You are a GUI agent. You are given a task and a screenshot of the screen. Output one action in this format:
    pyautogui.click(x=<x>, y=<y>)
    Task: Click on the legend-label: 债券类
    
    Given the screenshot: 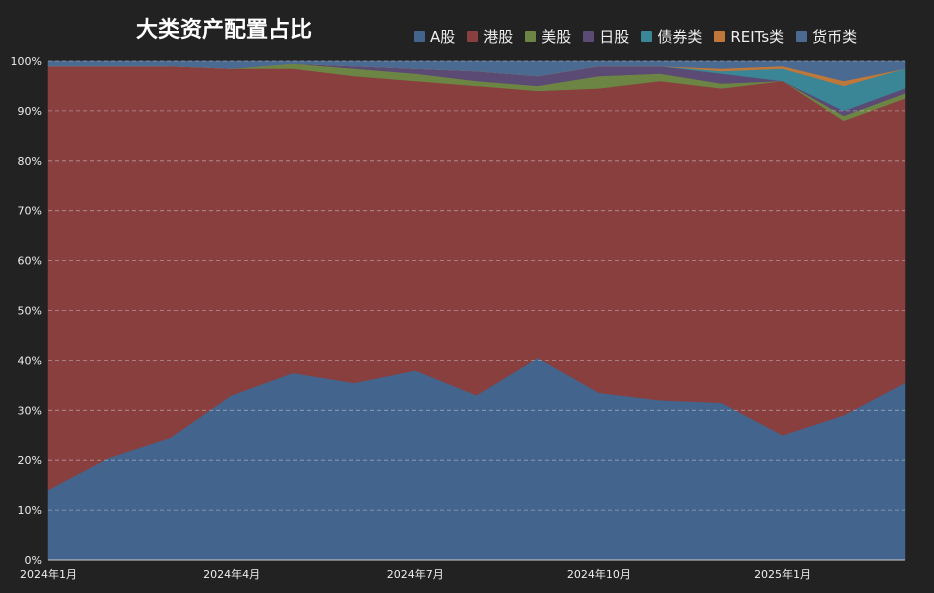 What is the action you would take?
    pyautogui.click(x=680, y=37)
    